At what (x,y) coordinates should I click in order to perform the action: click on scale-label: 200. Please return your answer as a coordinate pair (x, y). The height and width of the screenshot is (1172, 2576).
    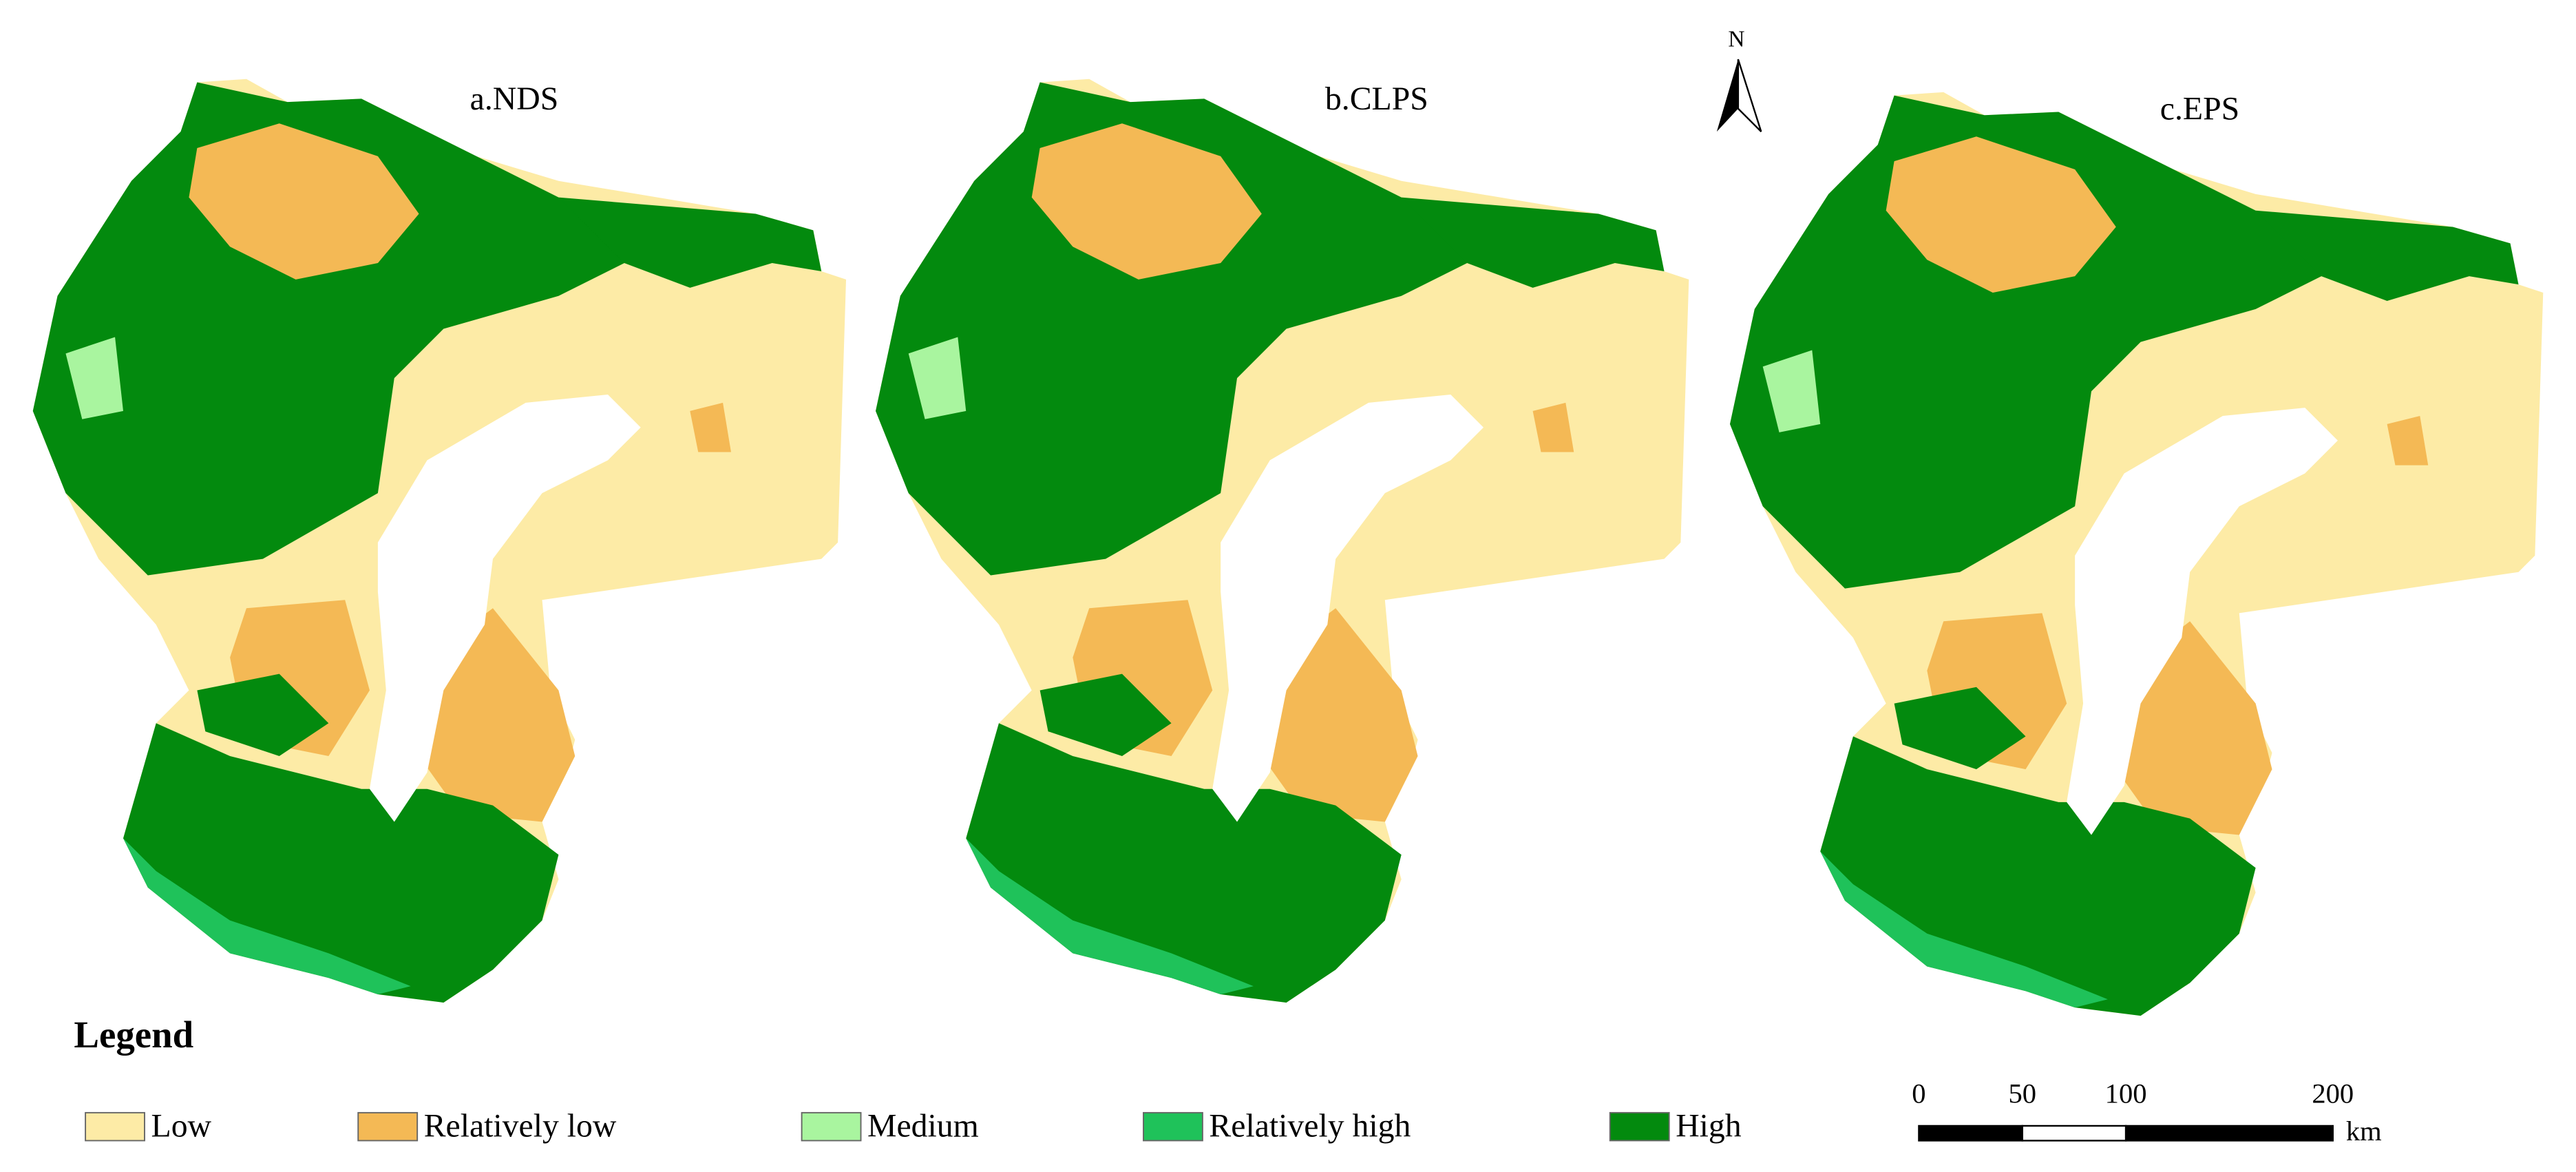
    Looking at the image, I should click on (2333, 1093).